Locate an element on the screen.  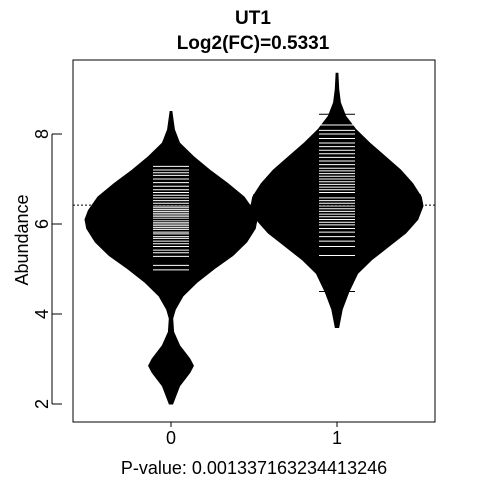
y-tick-label-8: 8 is located at coordinates (42, 134).